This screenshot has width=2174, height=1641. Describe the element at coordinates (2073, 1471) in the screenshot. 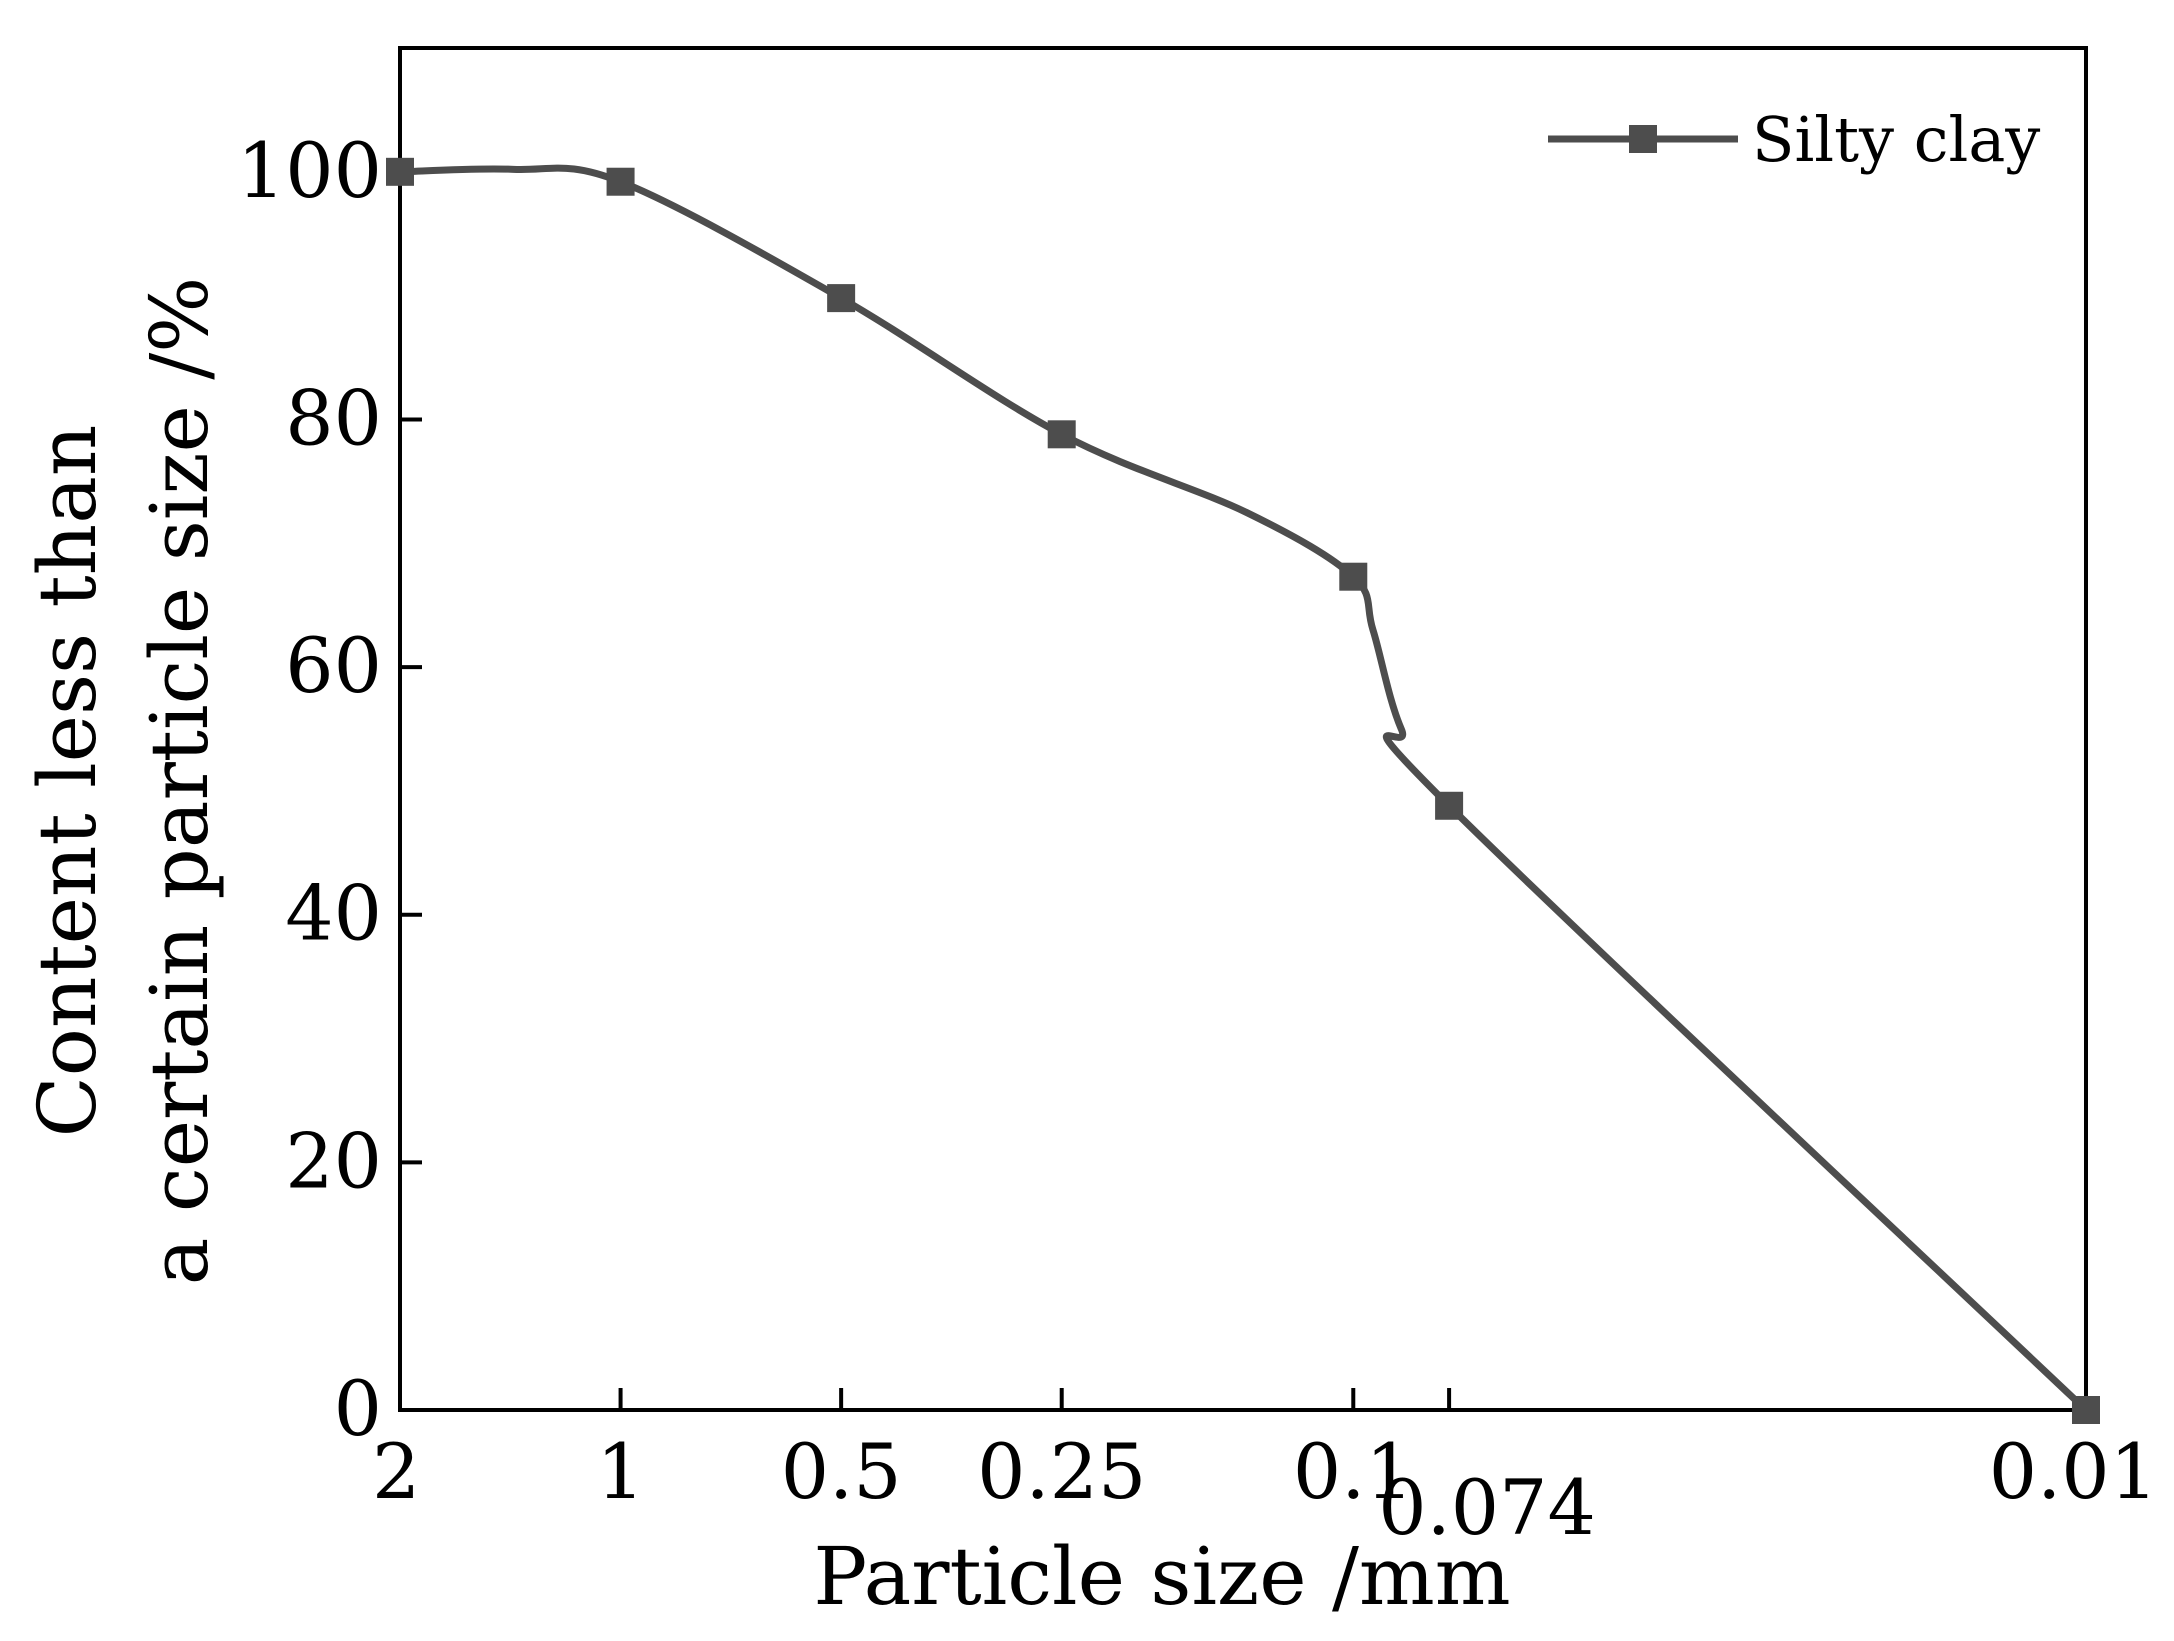

I see `x-tick-label: 0.01` at that location.